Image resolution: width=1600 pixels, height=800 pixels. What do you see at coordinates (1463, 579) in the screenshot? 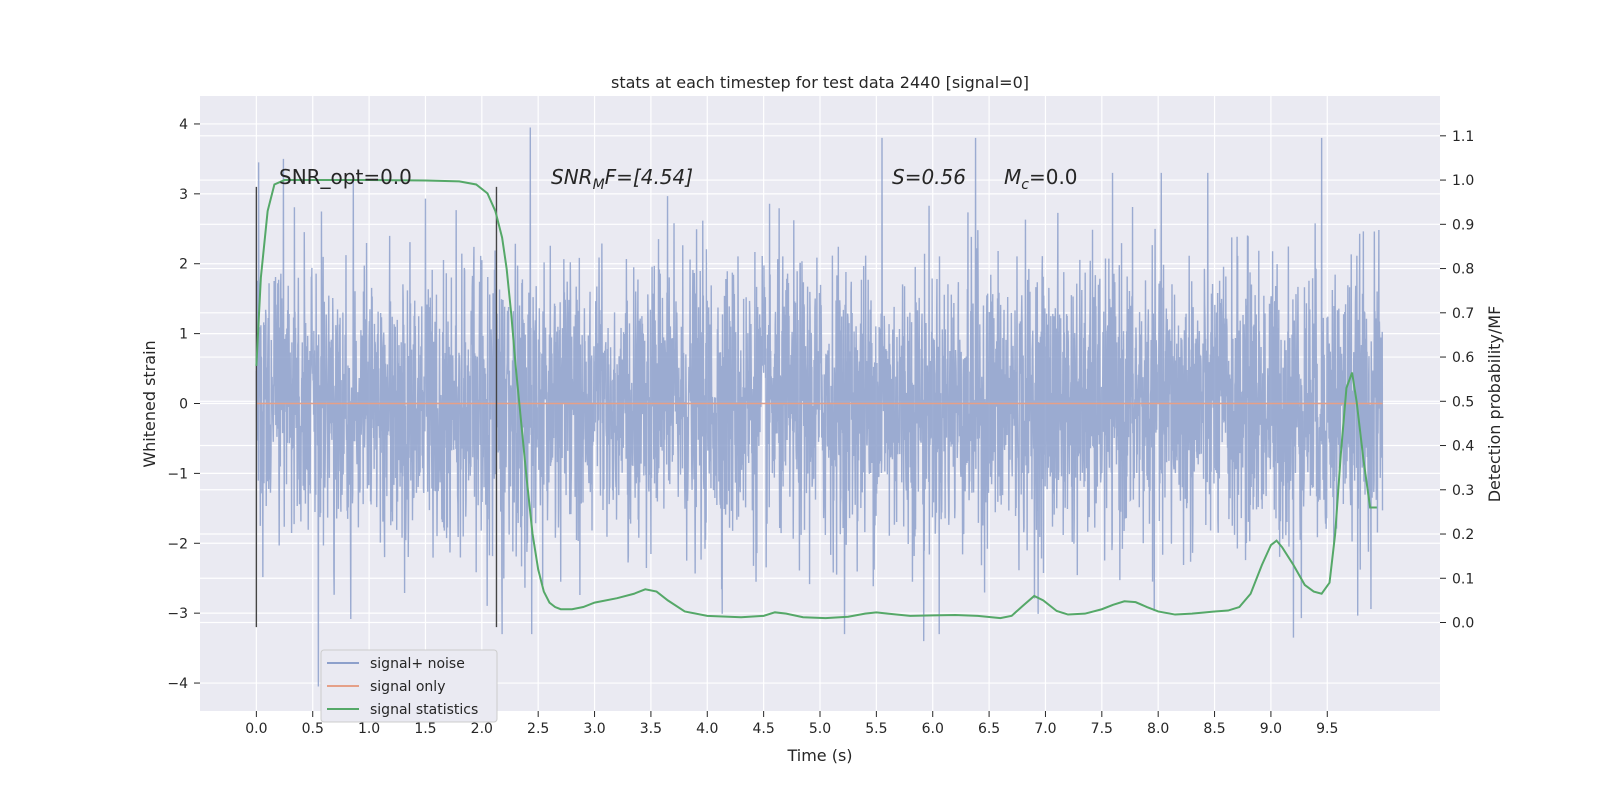
I see `y2-tick-label: 0.1` at bounding box center [1463, 579].